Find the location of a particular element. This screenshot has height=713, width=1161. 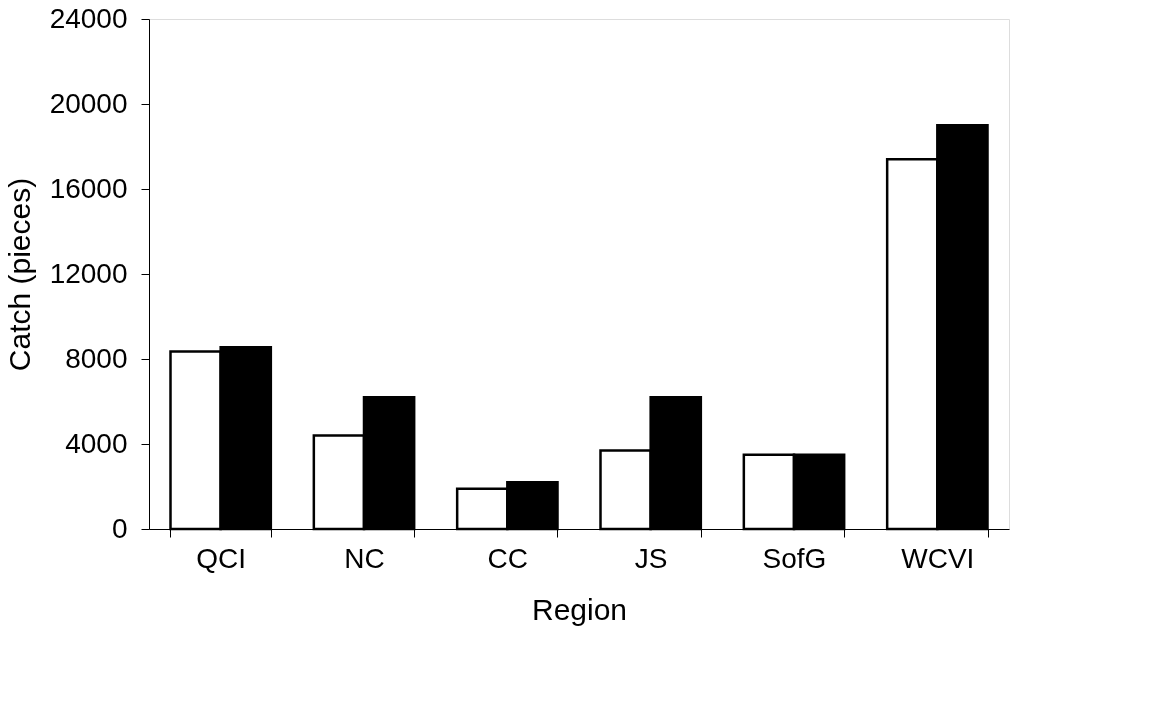

y-tick-label: 8000 is located at coordinates (96, 358).